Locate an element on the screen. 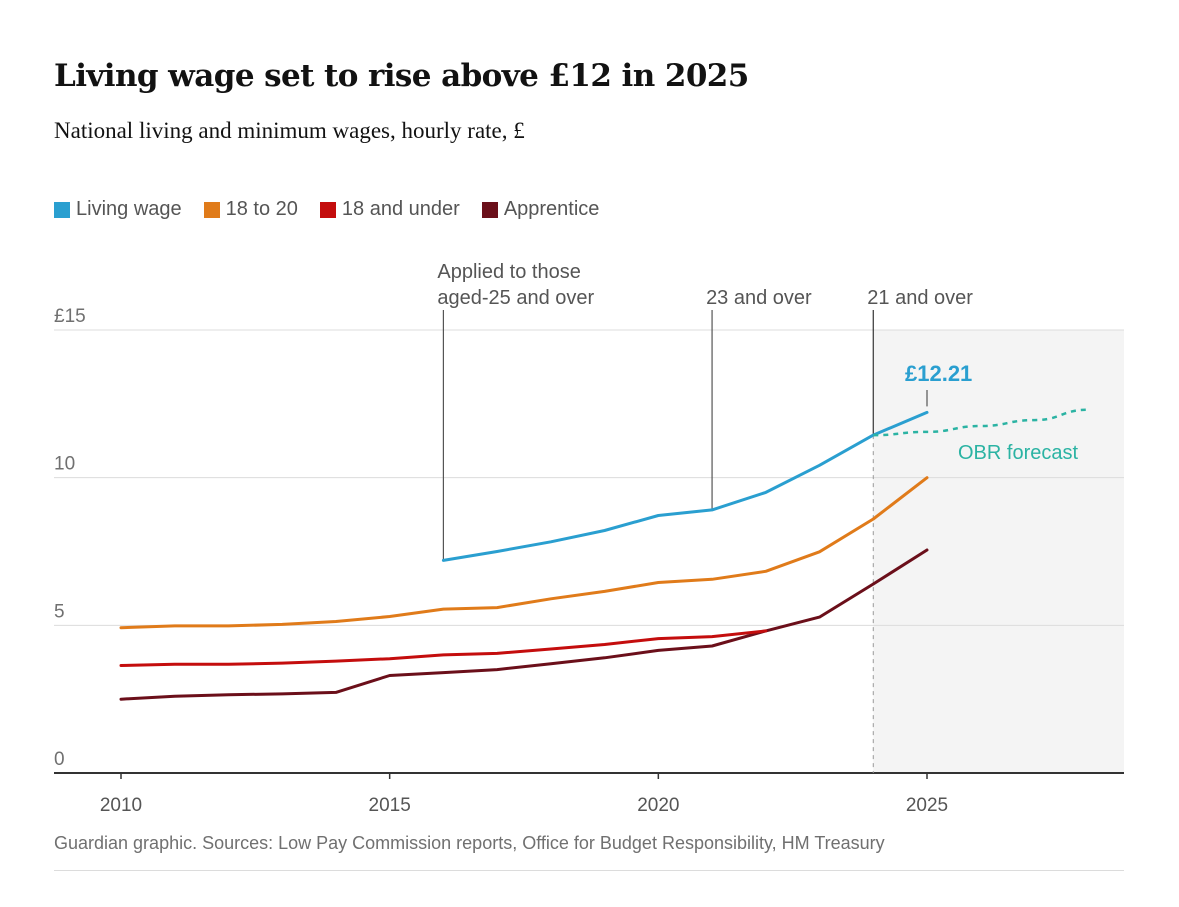 Image resolution: width=1179 pixels, height=907 pixels. series-line-18-and-under is located at coordinates (443, 648).